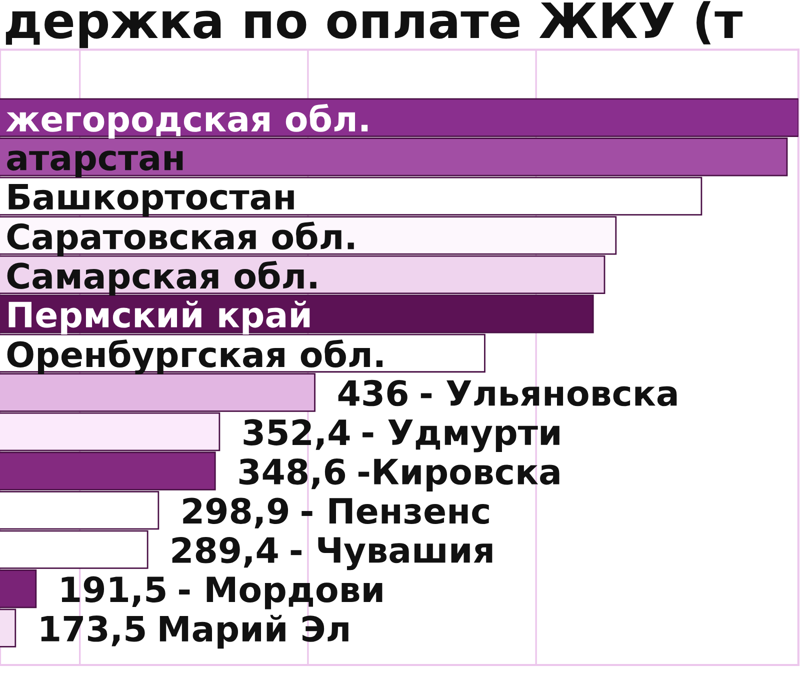 This screenshot has width=800, height=700. What do you see at coordinates (161, 278) in the screenshot?
I see `y-tick-label: Самарская обл.` at bounding box center [161, 278].